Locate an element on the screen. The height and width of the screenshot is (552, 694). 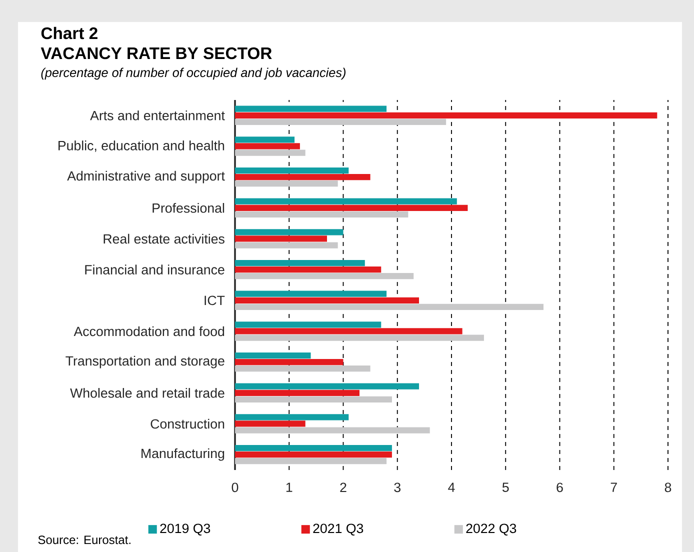
x-tick-label: 5 is located at coordinates (505, 487).